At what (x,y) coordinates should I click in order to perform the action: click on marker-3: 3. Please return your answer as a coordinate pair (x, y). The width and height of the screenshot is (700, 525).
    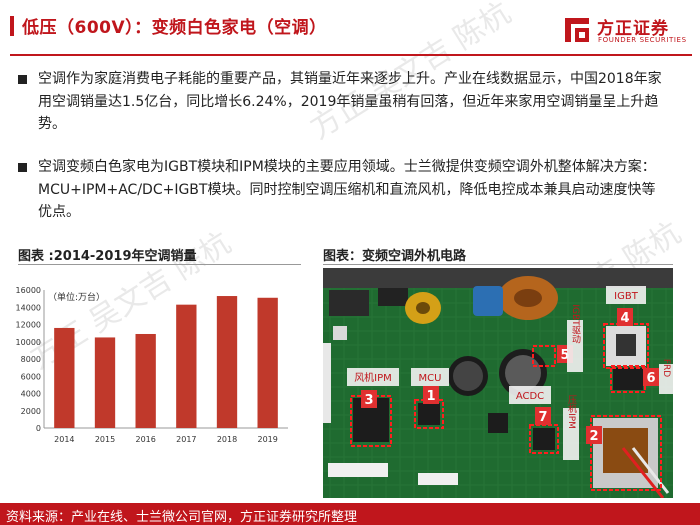
    Looking at the image, I should click on (369, 399).